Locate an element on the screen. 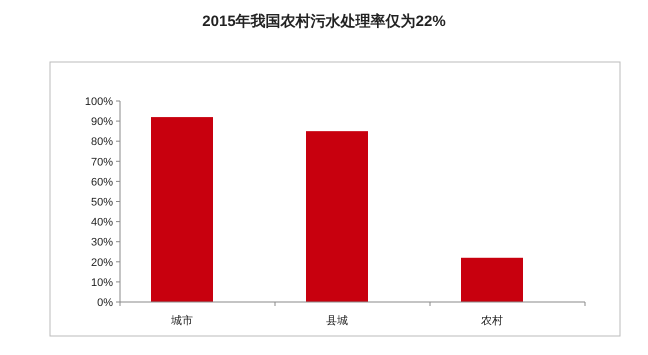  chart-title: 2015年我国农村污水处理率仅为22% is located at coordinates (324, 21).